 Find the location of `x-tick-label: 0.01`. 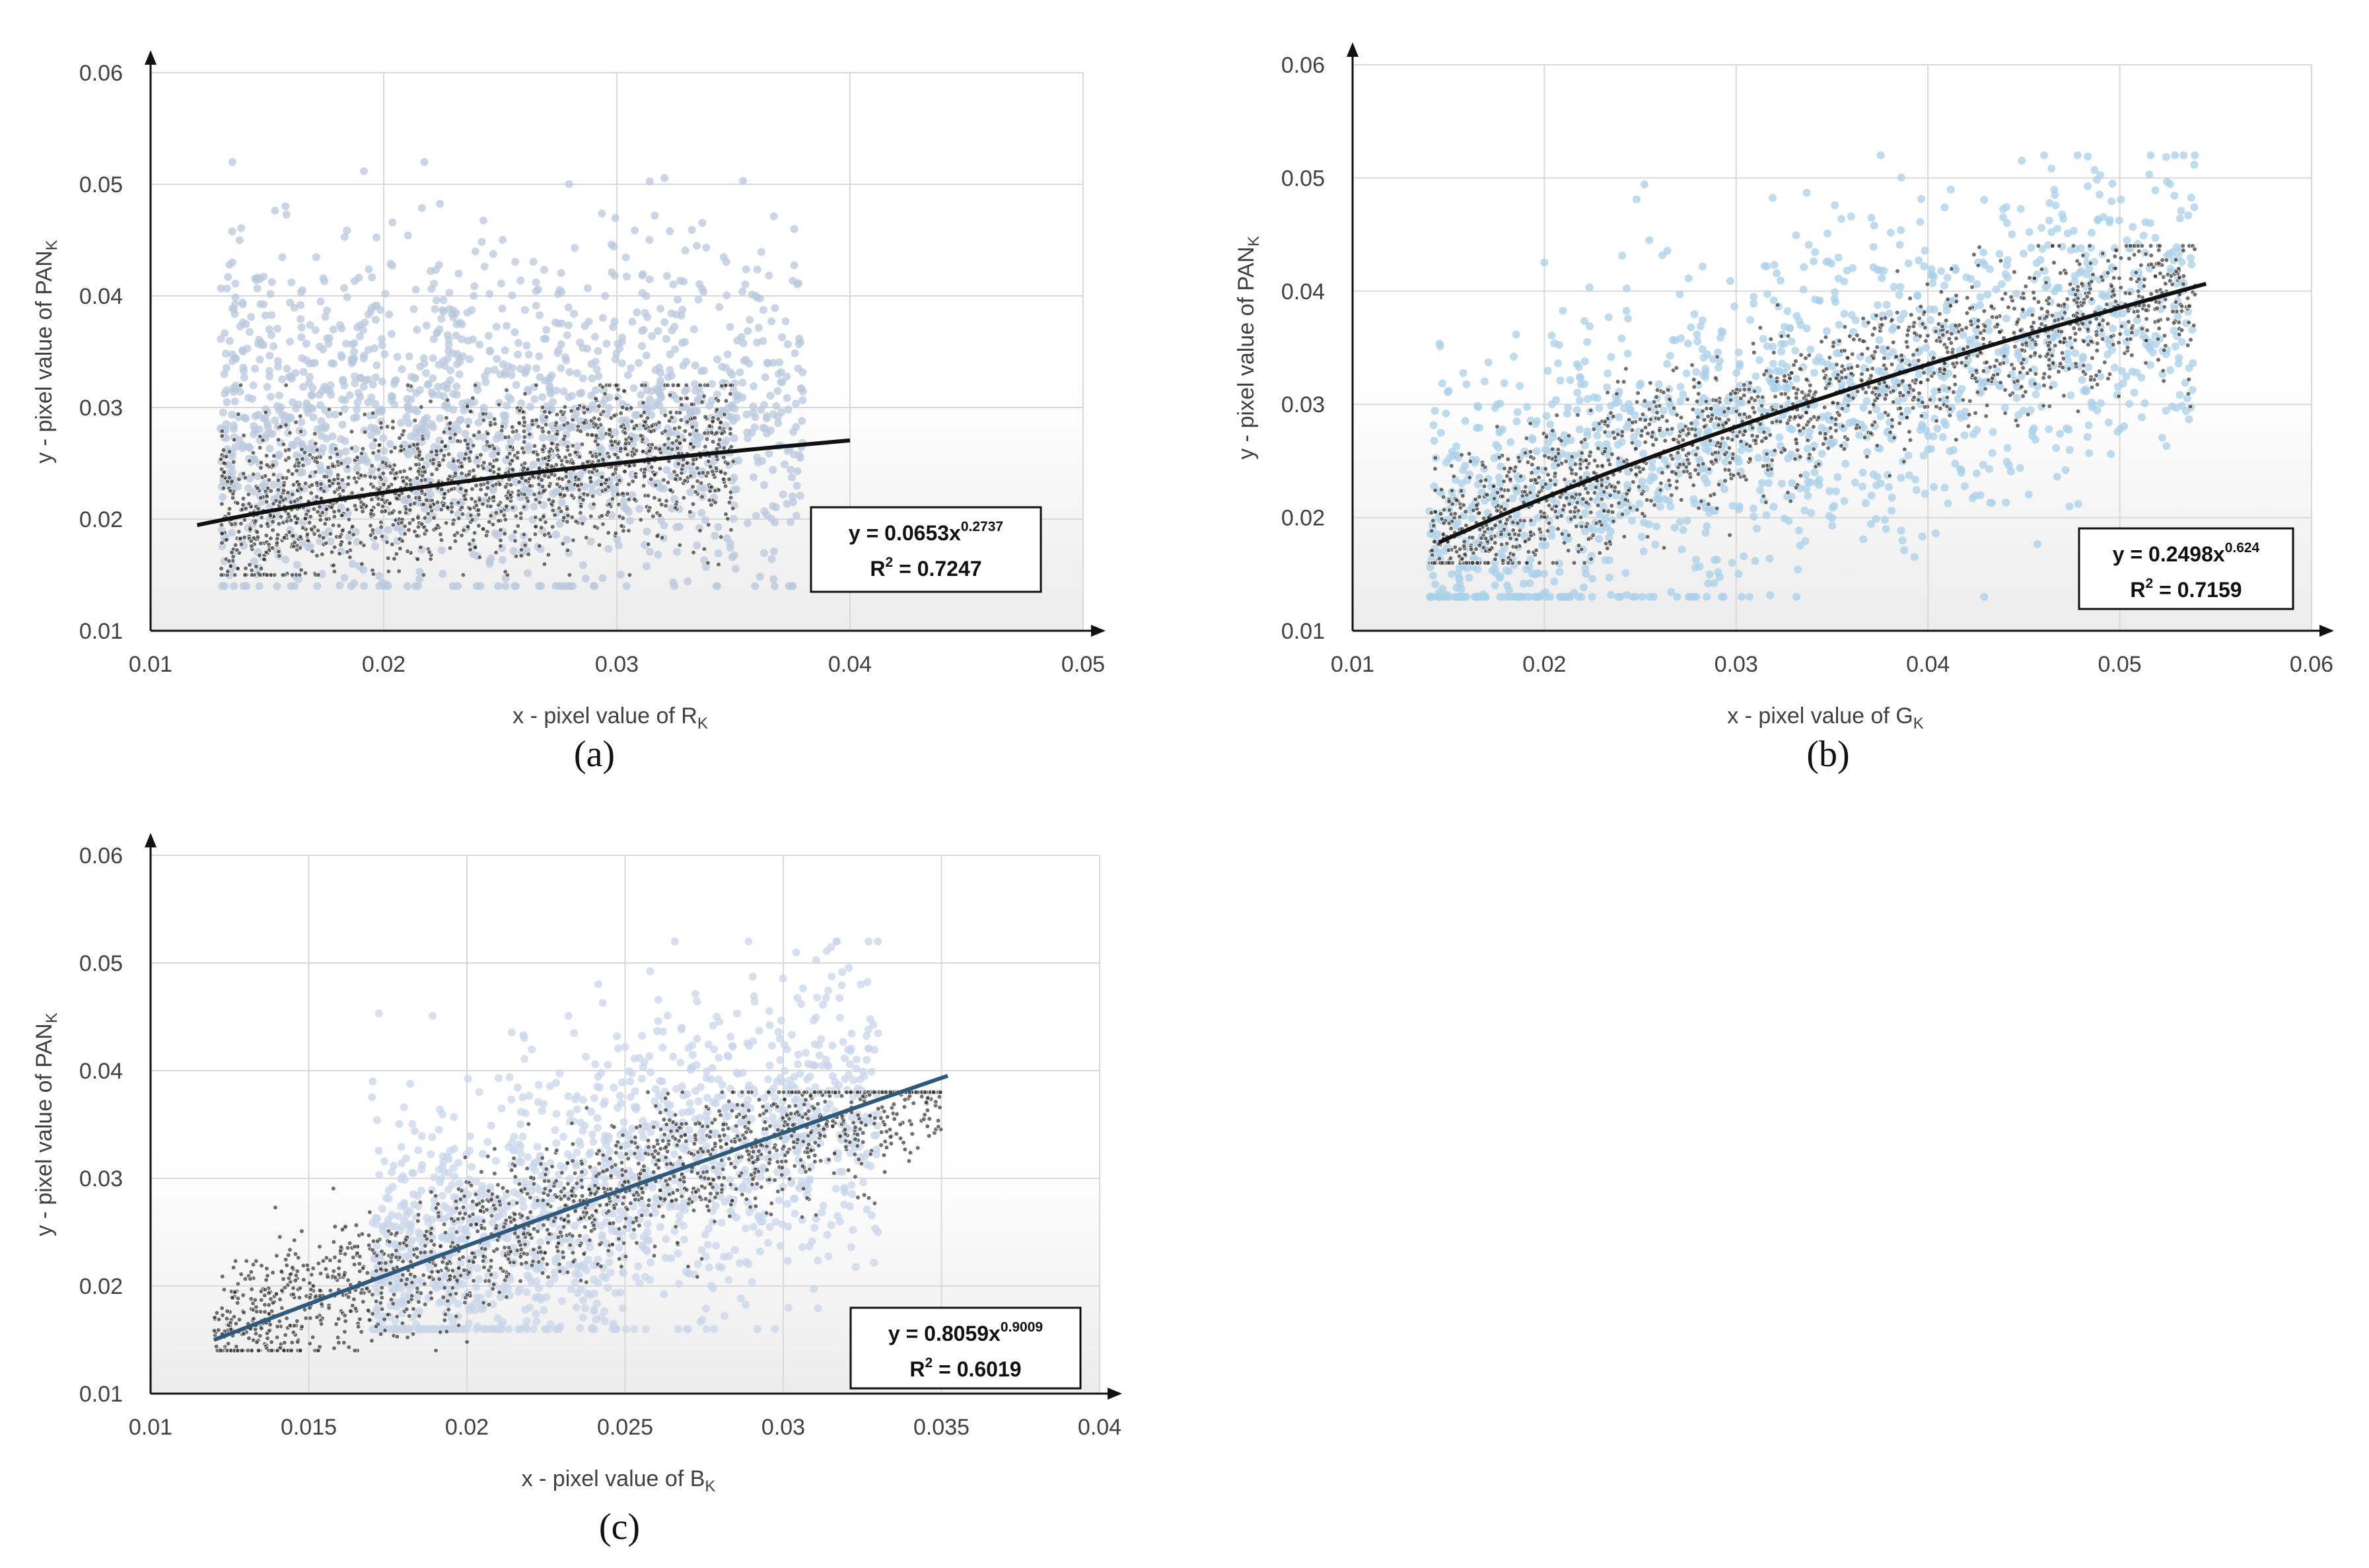

x-tick-label: 0.01 is located at coordinates (150, 664).